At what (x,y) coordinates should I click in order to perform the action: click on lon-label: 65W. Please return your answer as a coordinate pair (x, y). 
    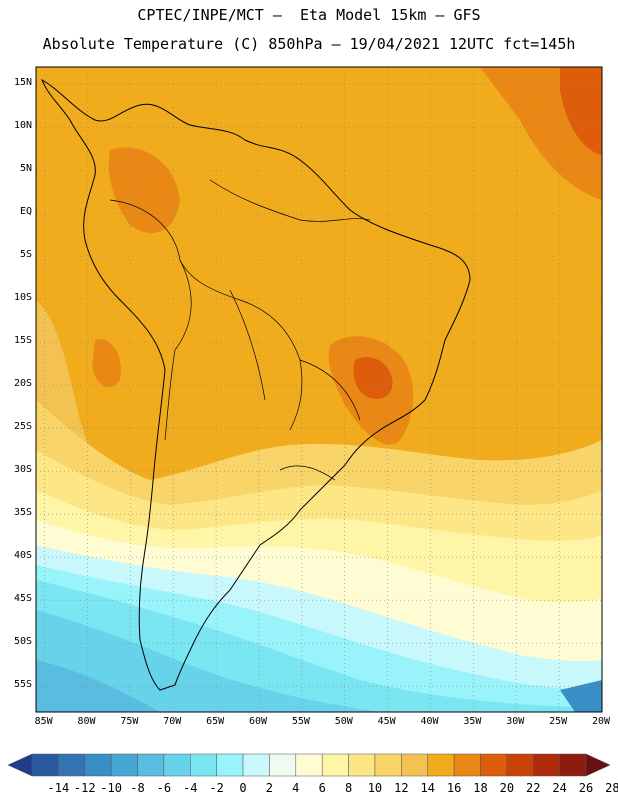
    Looking at the image, I should click on (215, 721).